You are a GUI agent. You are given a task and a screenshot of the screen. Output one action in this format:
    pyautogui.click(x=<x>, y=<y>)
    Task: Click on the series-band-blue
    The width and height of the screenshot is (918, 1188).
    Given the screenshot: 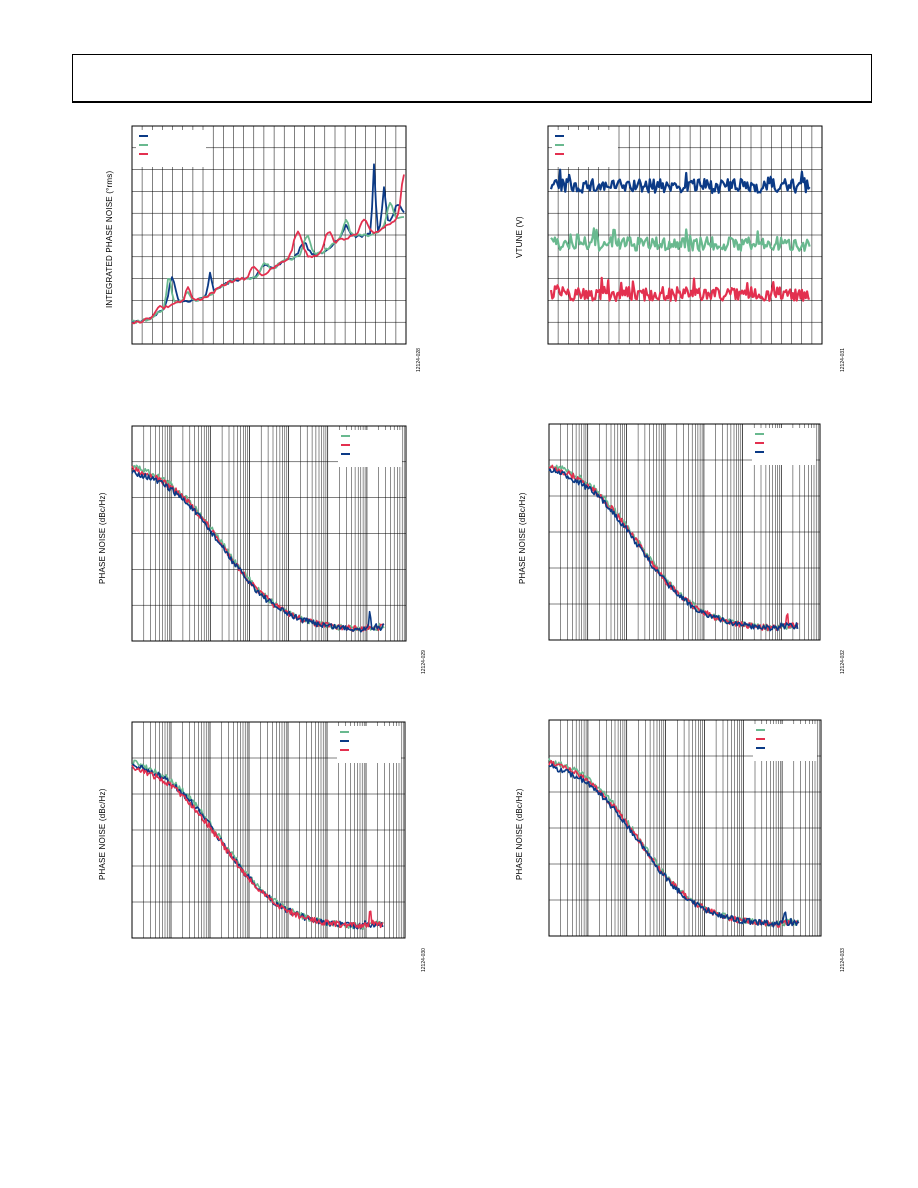 What is the action you would take?
    pyautogui.click(x=680, y=181)
    